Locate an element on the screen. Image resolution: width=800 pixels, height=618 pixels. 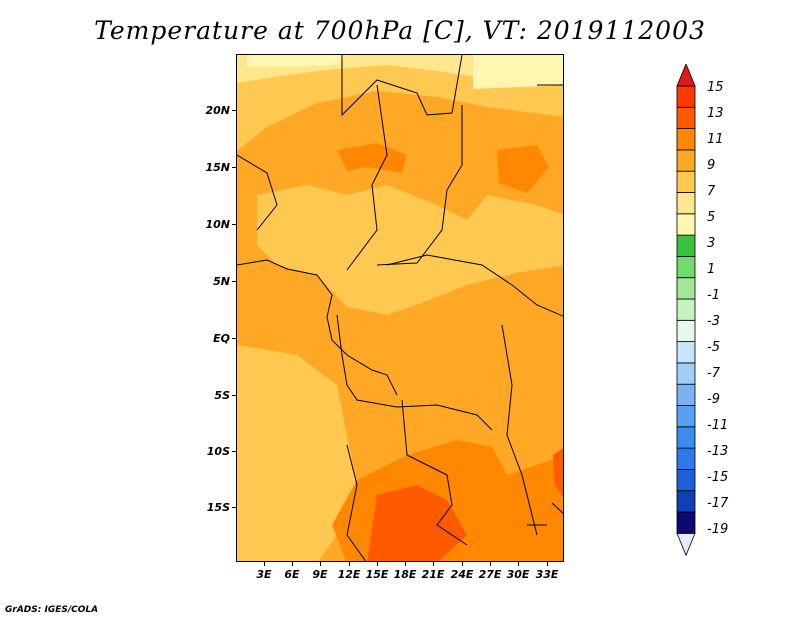
border-west is located at coordinates (257, 192).